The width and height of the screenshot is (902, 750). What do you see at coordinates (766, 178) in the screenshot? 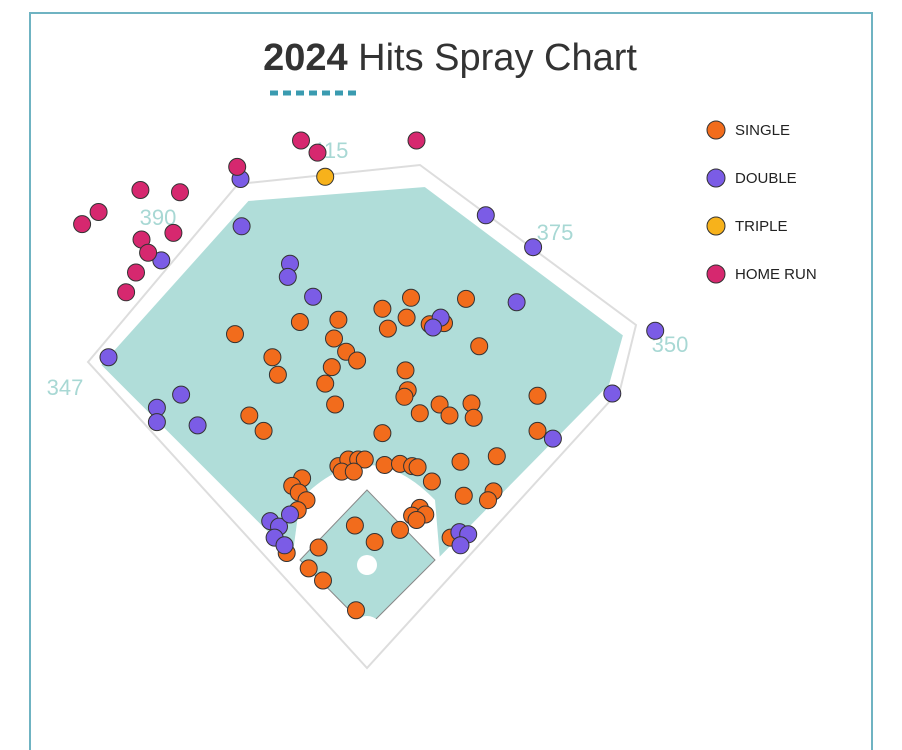
I see `legend-label: DOUBLE` at bounding box center [766, 178].